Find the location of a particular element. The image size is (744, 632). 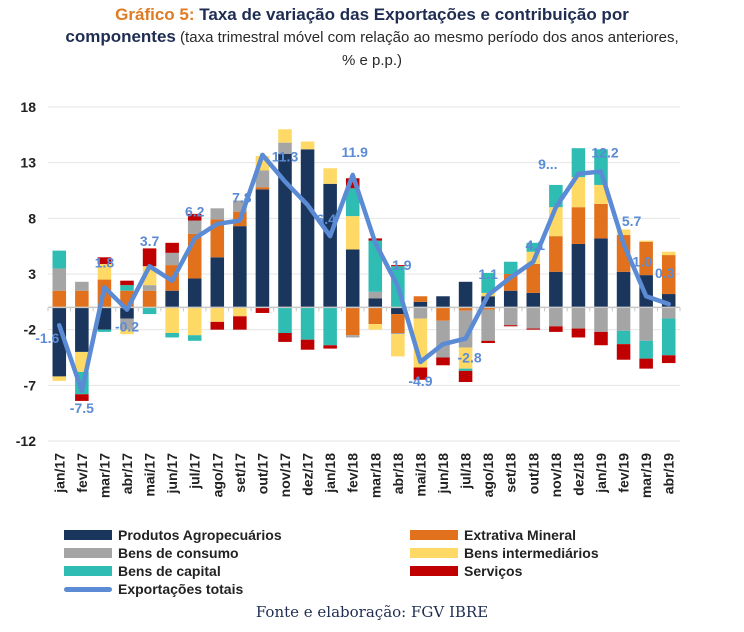

legend-item: Extrativa Mineral is located at coordinates (493, 535).